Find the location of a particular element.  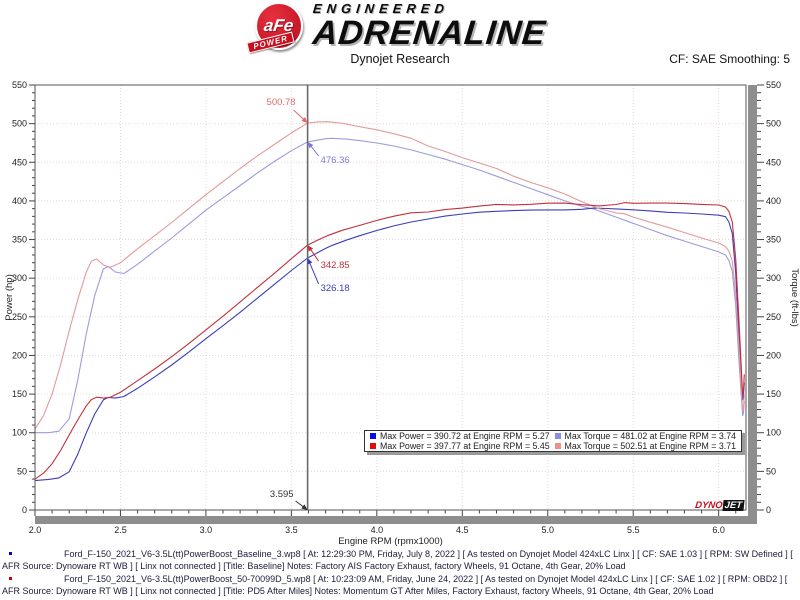

legend-swatch-torque-baseline is located at coordinates (557, 436).